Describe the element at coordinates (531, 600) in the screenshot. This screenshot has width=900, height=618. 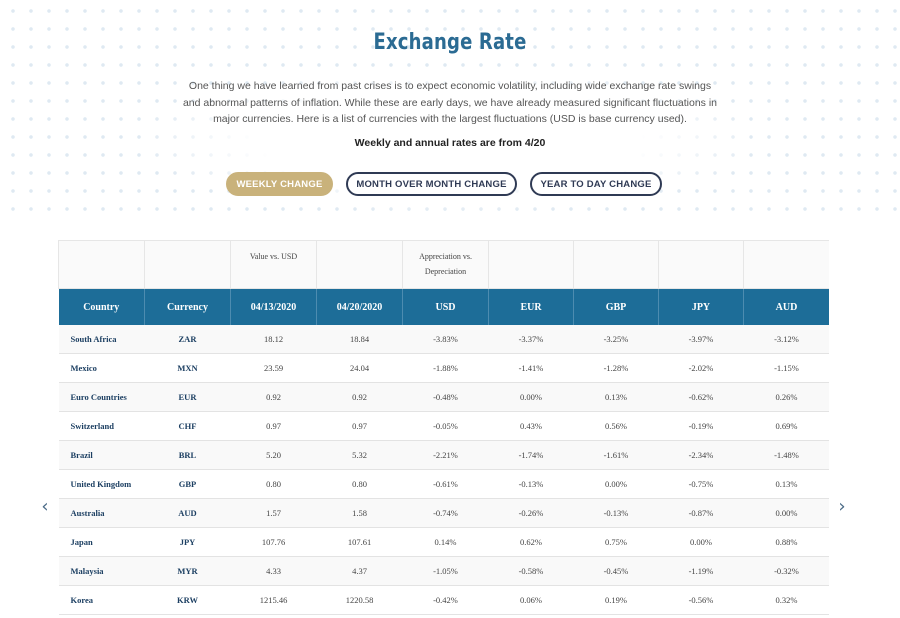
I see `change-cell: 0.06%` at that location.